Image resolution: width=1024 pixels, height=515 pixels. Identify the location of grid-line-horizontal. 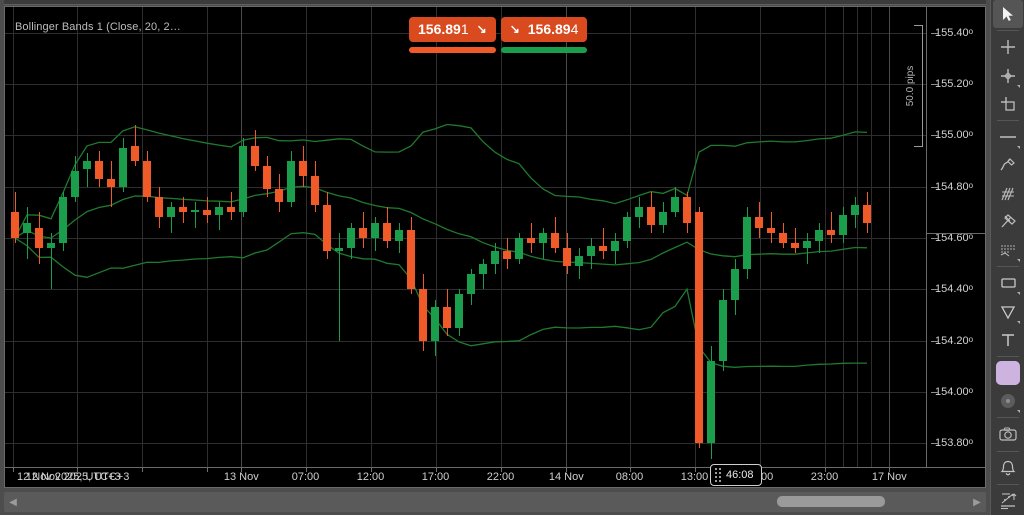
(465, 392).